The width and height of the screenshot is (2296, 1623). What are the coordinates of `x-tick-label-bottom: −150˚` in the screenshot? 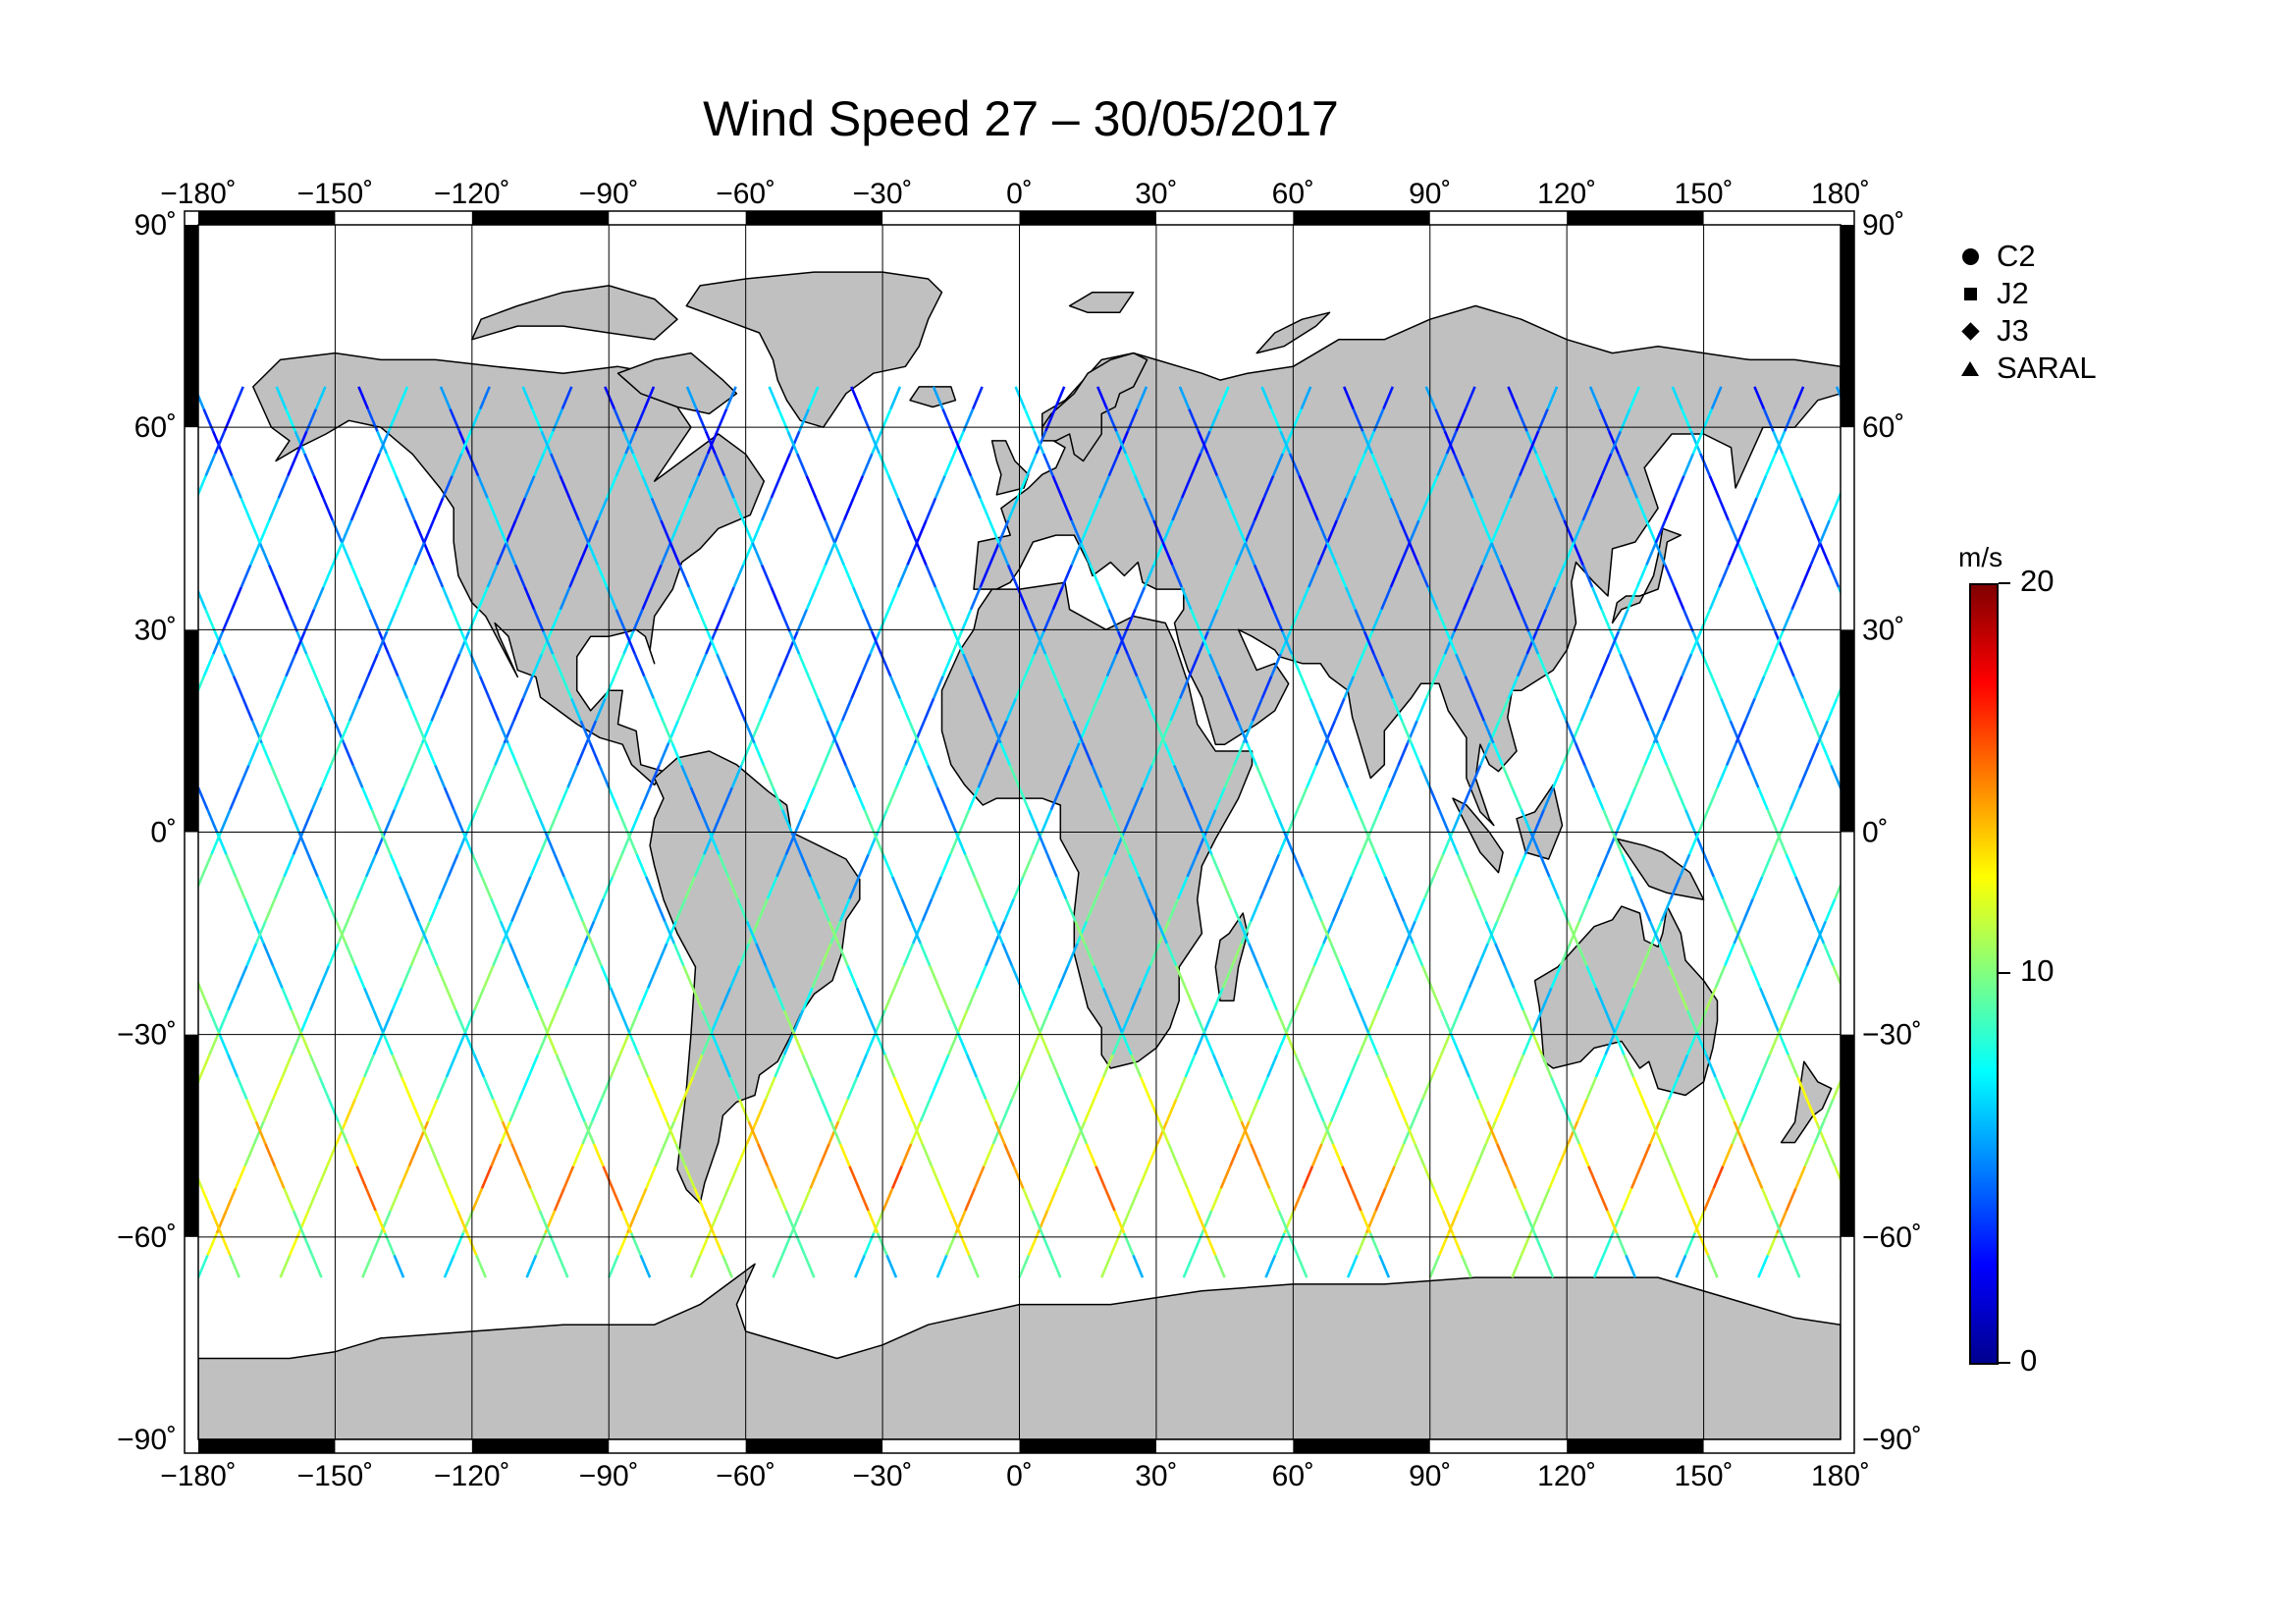 It's located at (335, 1476).